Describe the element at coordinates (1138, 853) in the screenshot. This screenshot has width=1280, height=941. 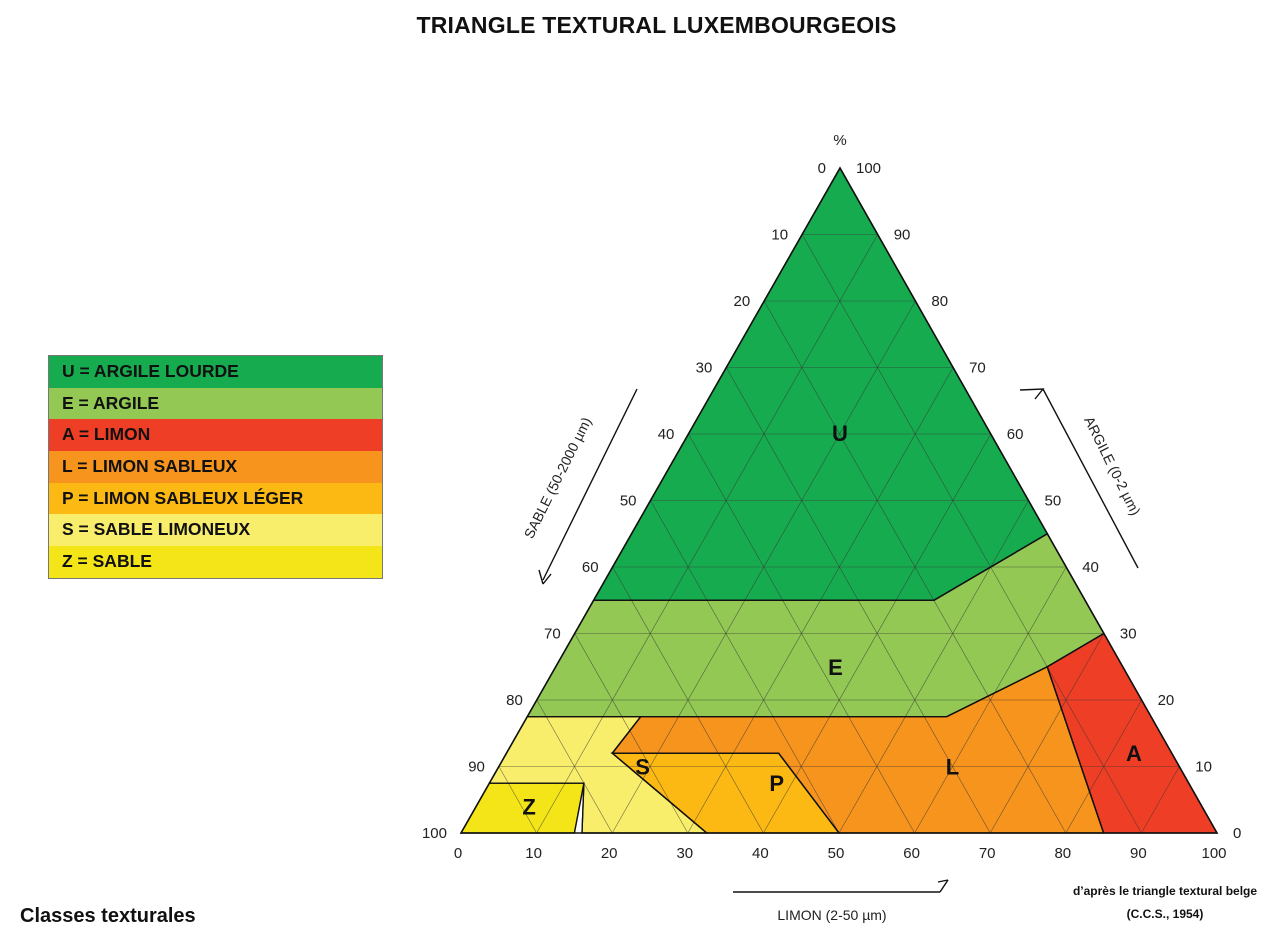
I see `limon-tick: 90` at that location.